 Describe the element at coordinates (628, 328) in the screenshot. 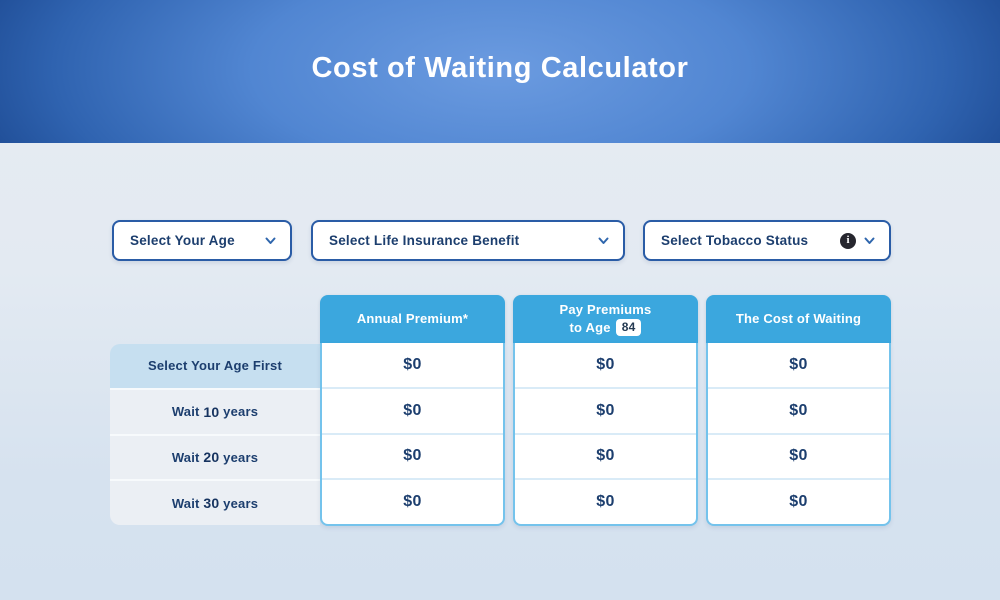

I see `pay-to-age-badge: 84` at that location.